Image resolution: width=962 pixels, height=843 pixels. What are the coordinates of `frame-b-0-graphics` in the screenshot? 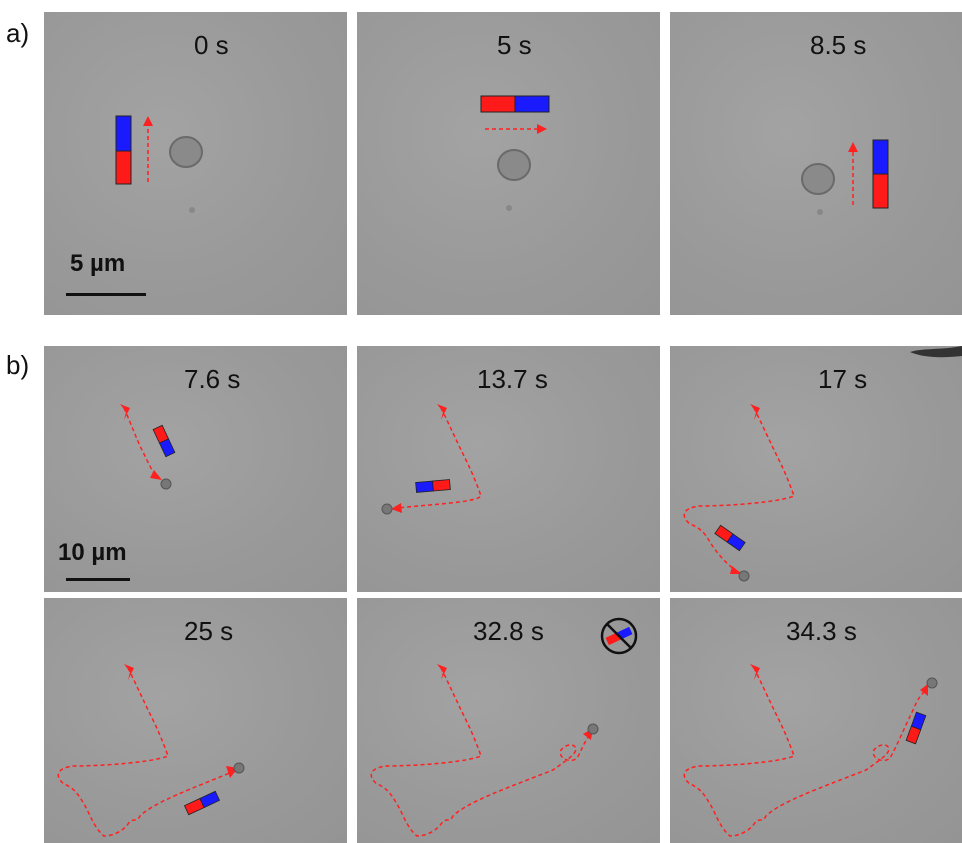 It's located at (148, 447).